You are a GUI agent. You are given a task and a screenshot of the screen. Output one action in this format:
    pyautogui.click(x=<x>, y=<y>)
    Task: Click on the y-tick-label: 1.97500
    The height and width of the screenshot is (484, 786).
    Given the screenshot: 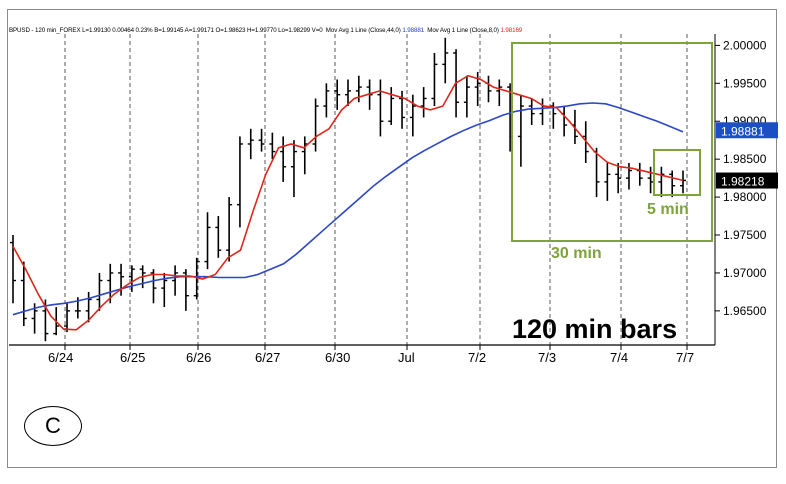 What is the action you would take?
    pyautogui.click(x=745, y=235)
    